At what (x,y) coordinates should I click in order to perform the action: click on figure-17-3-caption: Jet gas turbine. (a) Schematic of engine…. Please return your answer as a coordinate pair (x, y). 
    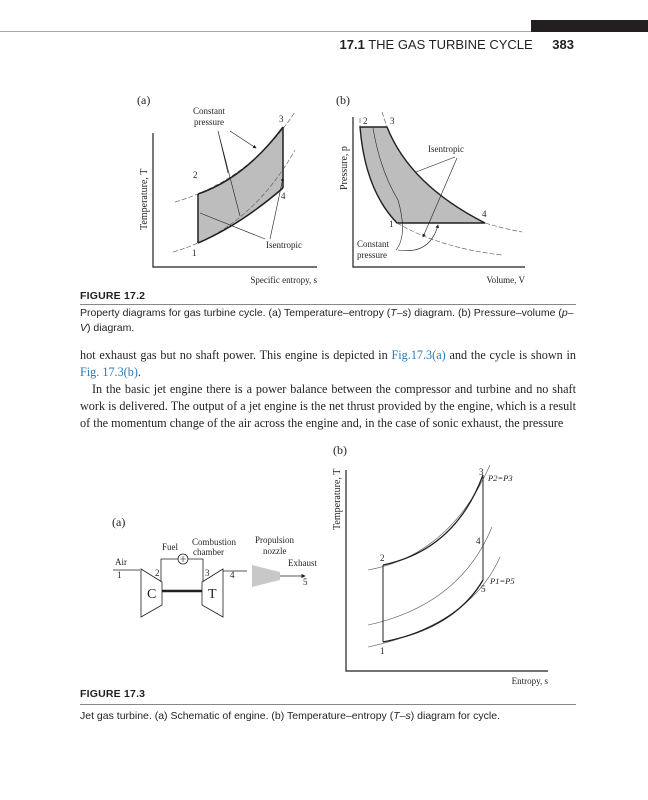
    Looking at the image, I should click on (328, 716).